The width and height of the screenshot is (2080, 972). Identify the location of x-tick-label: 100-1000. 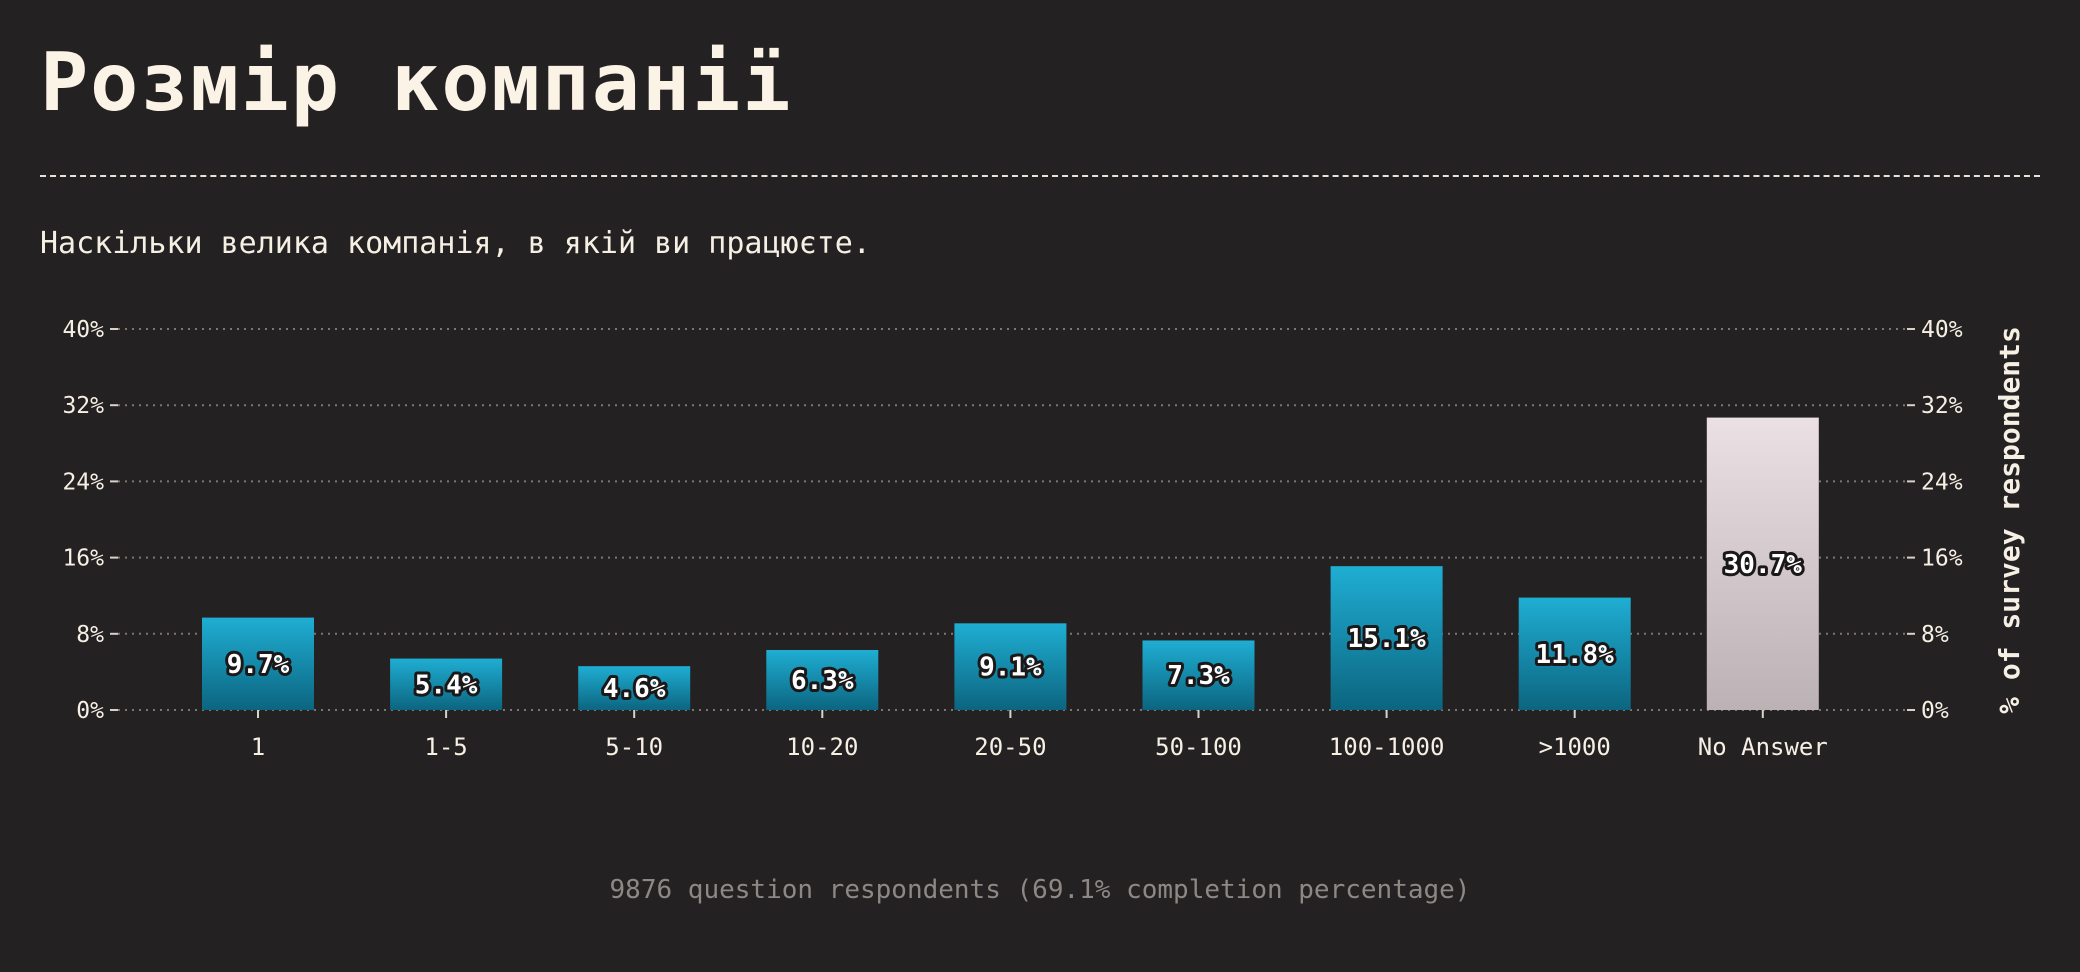
(1387, 747).